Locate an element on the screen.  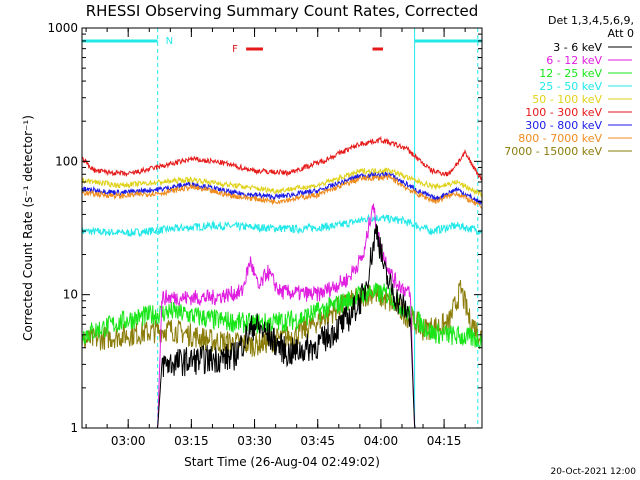
legend-entry-label: 6 - 12 keV is located at coordinates (574, 60).